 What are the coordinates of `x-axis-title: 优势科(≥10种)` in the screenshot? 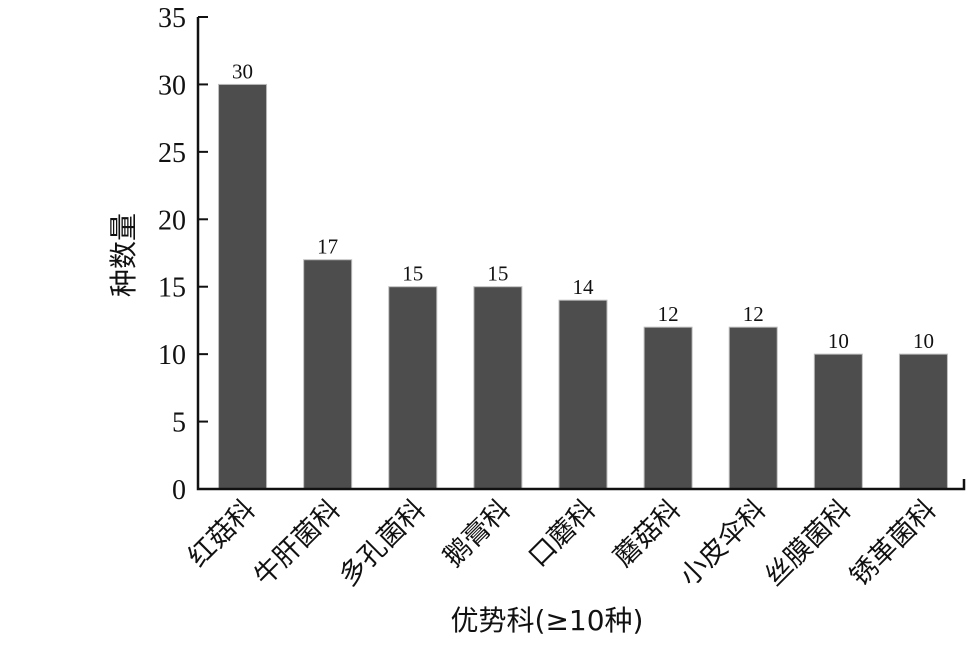 It's located at (547, 620).